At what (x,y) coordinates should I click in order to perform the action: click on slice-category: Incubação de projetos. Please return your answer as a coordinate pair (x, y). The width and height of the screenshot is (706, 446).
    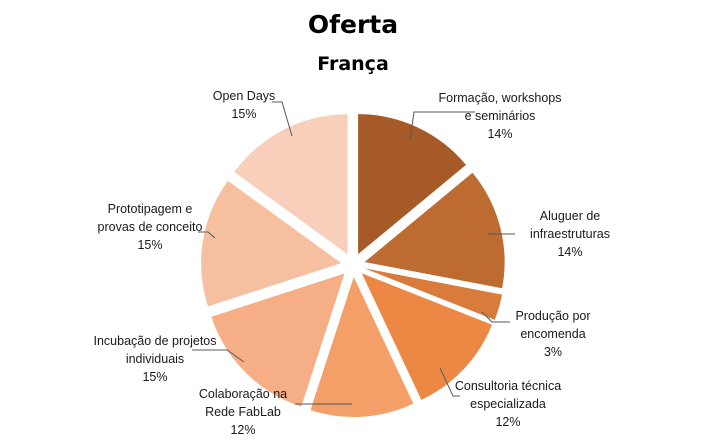
    Looking at the image, I should click on (154, 341).